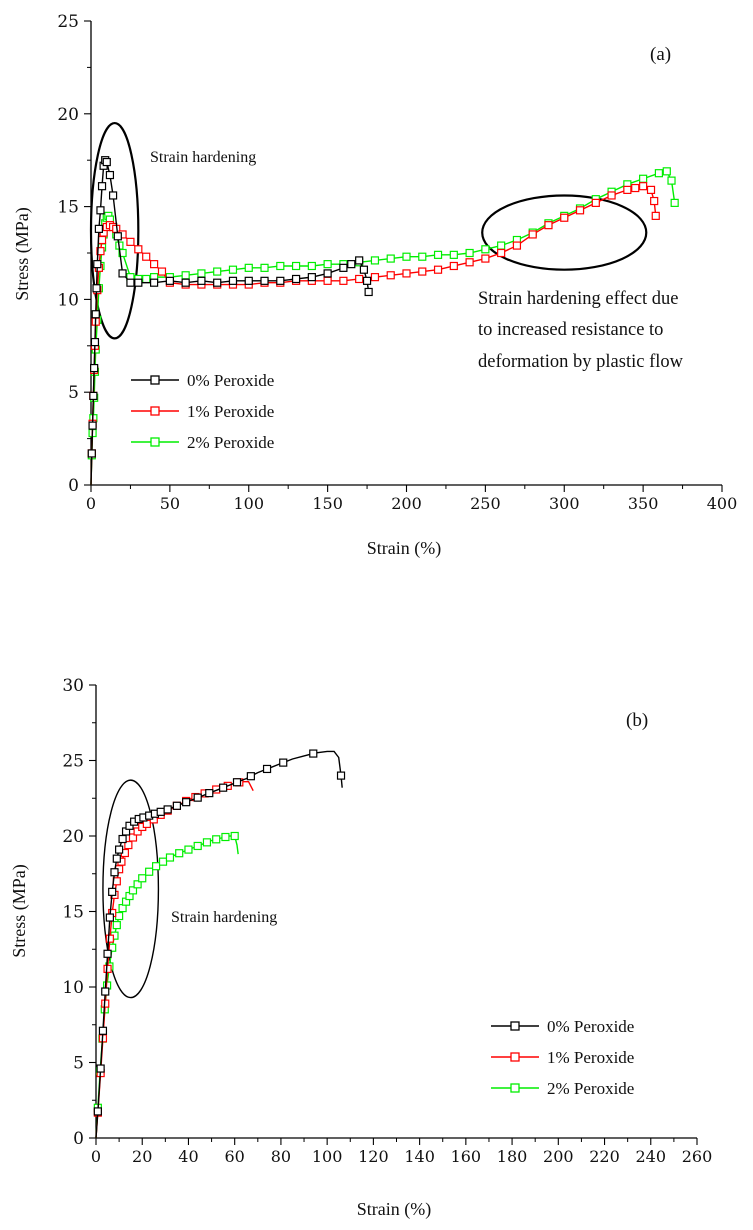 This screenshot has height=1230, width=753. What do you see at coordinates (485, 503) in the screenshot?
I see `x-tick-label: 250` at bounding box center [485, 503].